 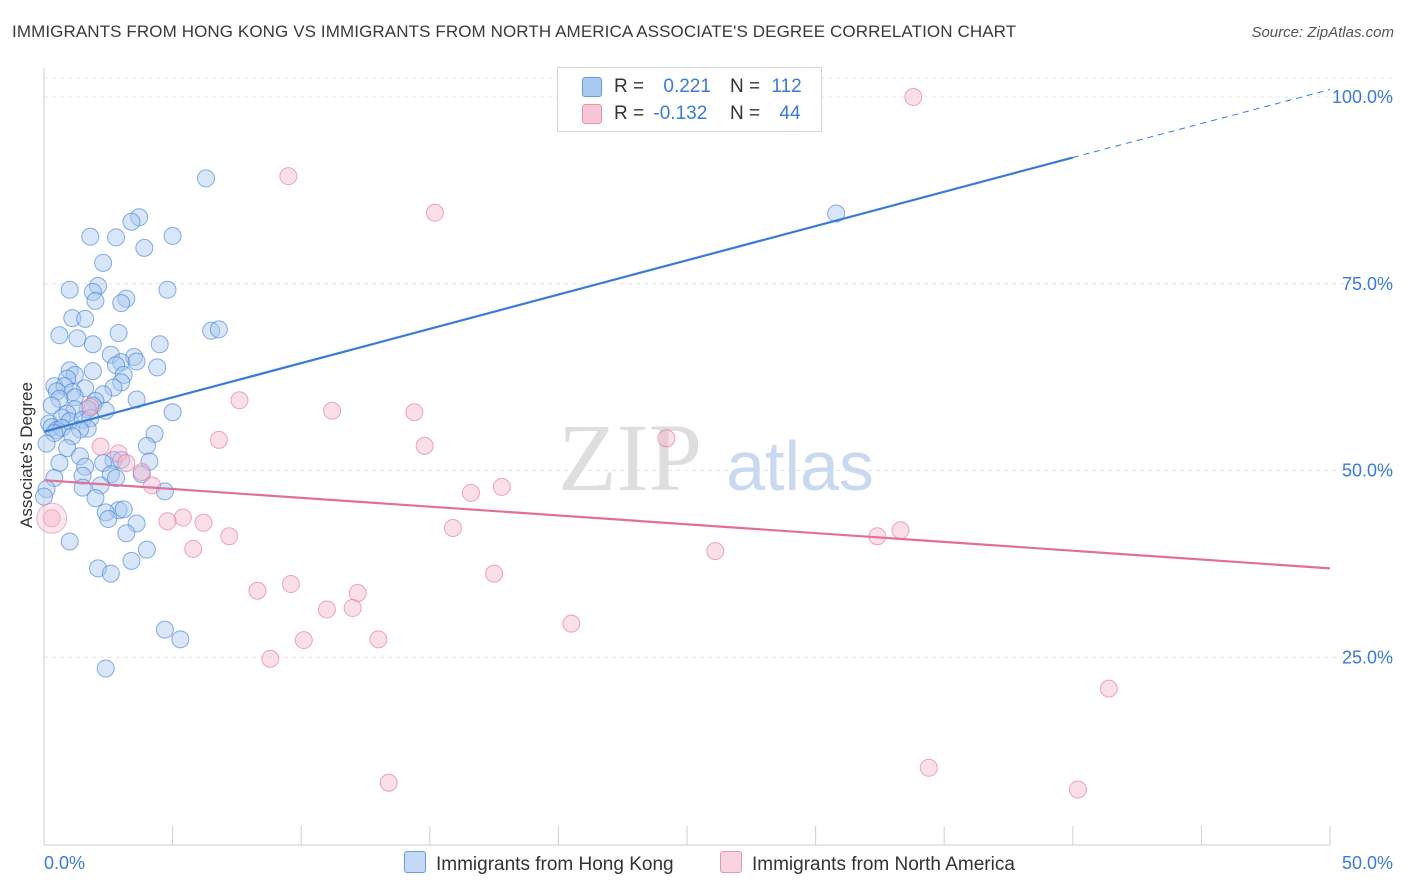 I want to click on bottom-legend-swatch-north-america, so click(x=731, y=862).